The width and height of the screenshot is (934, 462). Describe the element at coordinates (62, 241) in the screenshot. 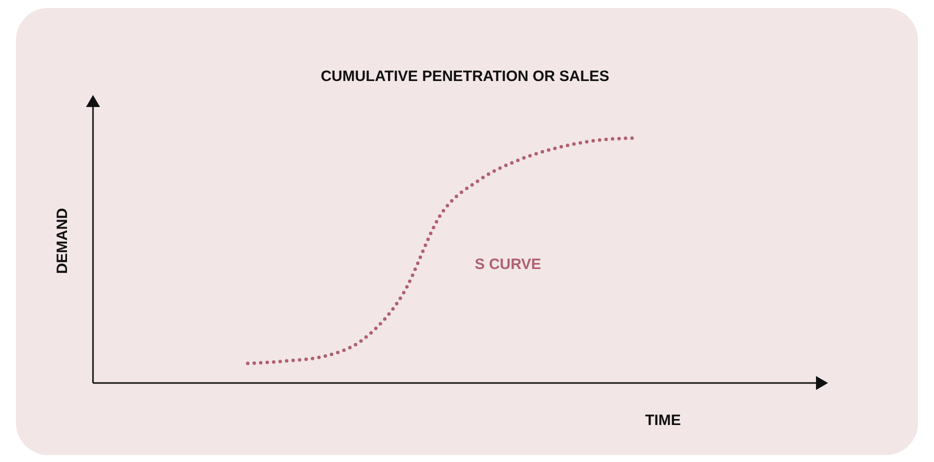

I see `y-axis-title: DEMAND` at that location.